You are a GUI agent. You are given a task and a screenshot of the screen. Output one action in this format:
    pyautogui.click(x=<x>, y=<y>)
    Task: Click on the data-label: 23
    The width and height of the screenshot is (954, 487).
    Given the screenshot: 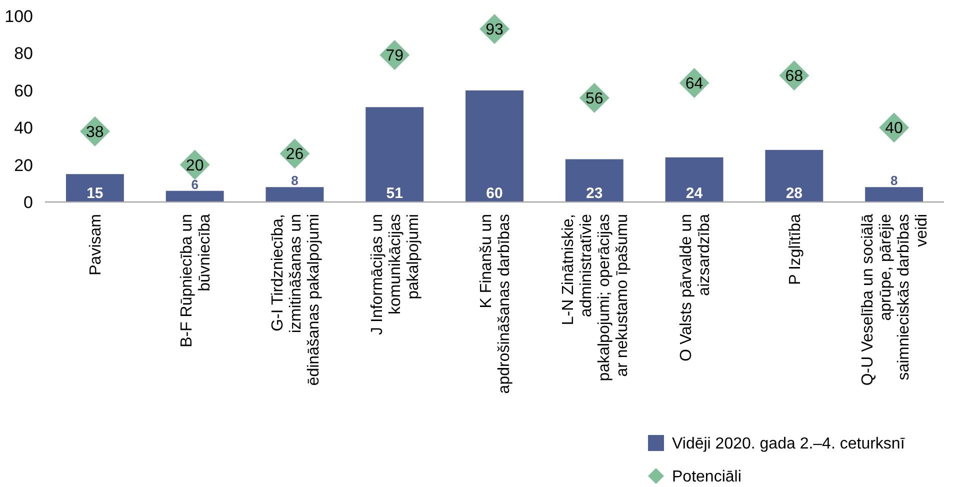 What is the action you would take?
    pyautogui.click(x=594, y=193)
    